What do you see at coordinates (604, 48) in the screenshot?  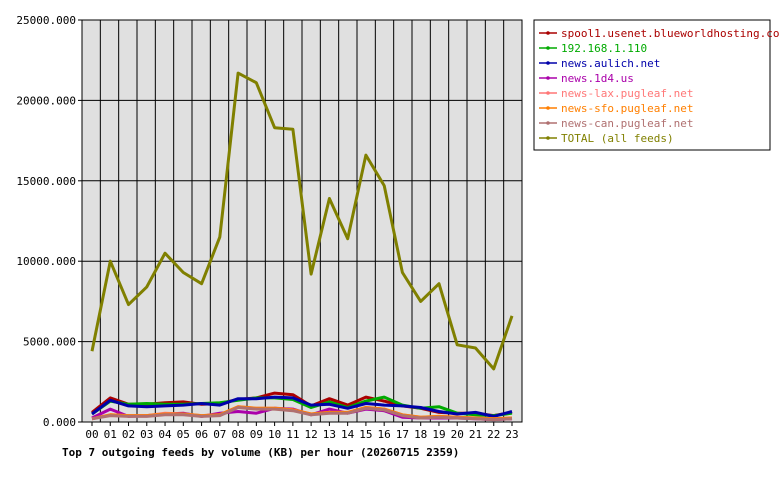 I see `legend-label: 192.168.1.110` at bounding box center [604, 48].